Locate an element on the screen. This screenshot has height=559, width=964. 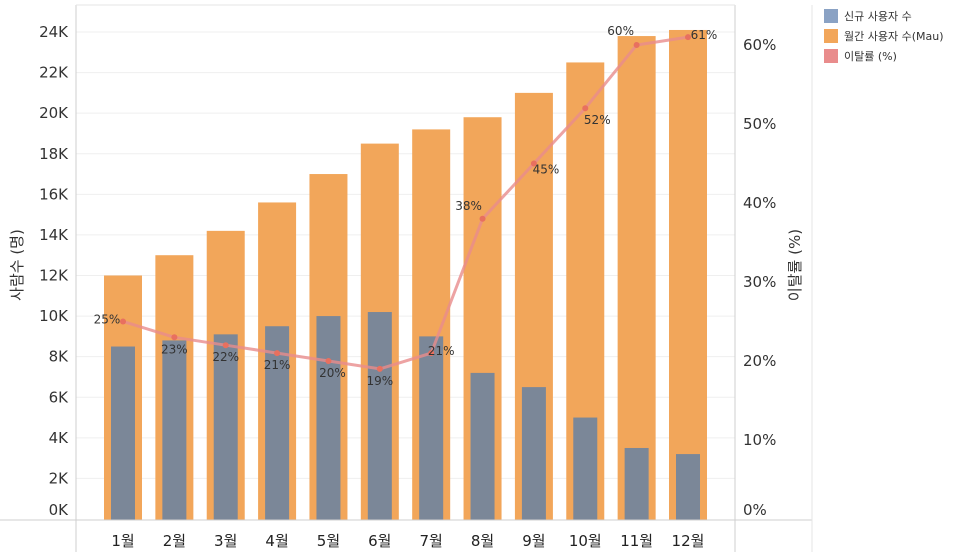
y2-tick-label: 50% is located at coordinates (759, 124).